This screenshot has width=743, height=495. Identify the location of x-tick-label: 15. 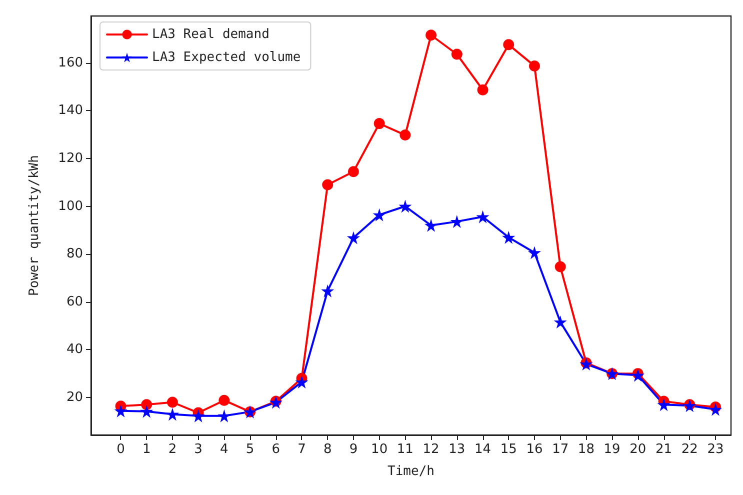
(508, 449).